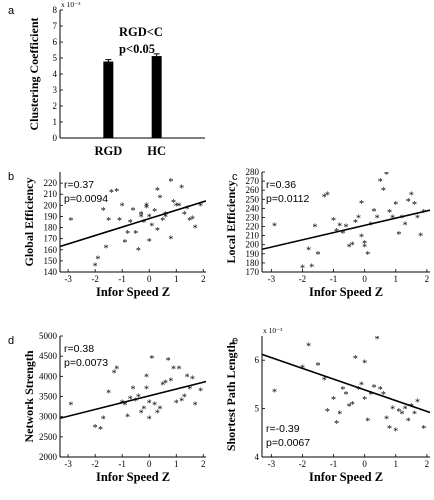 This screenshot has height=500, width=434. What do you see at coordinates (253, 190) in the screenshot?
I see `y-tick-label: 260` at bounding box center [253, 190].